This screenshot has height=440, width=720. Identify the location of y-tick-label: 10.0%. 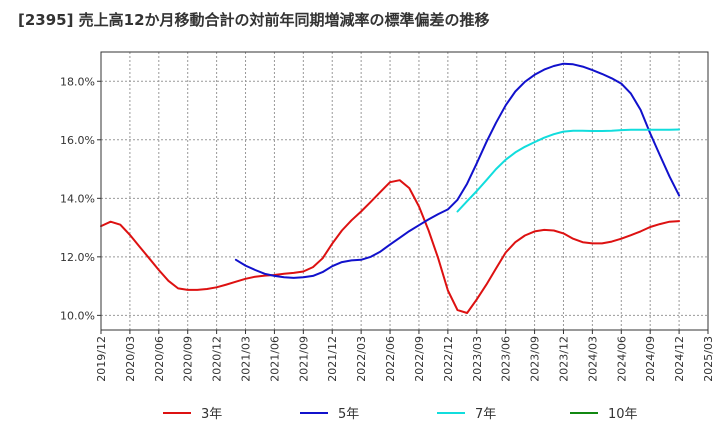
(77, 315).